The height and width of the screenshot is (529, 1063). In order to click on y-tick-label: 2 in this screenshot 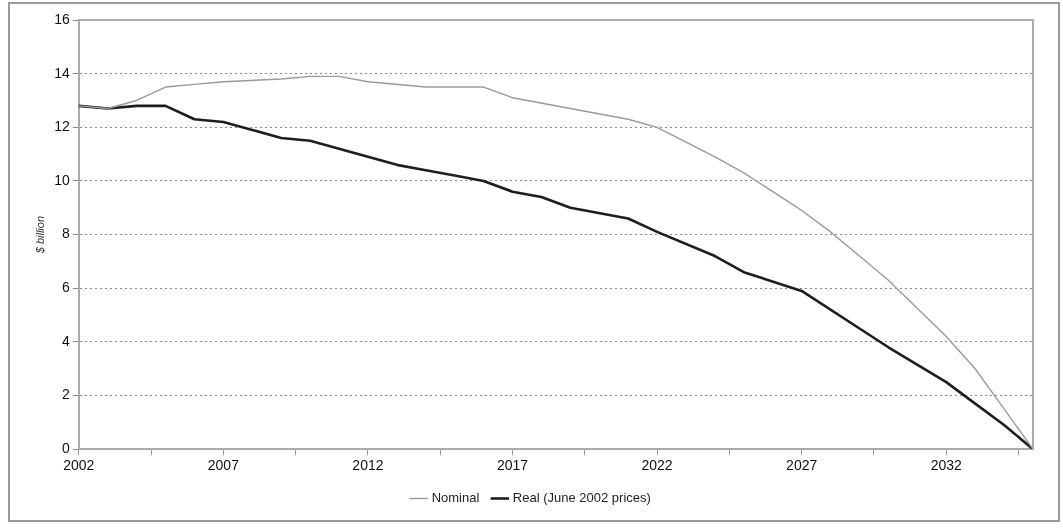, I will do `click(65, 394)`.